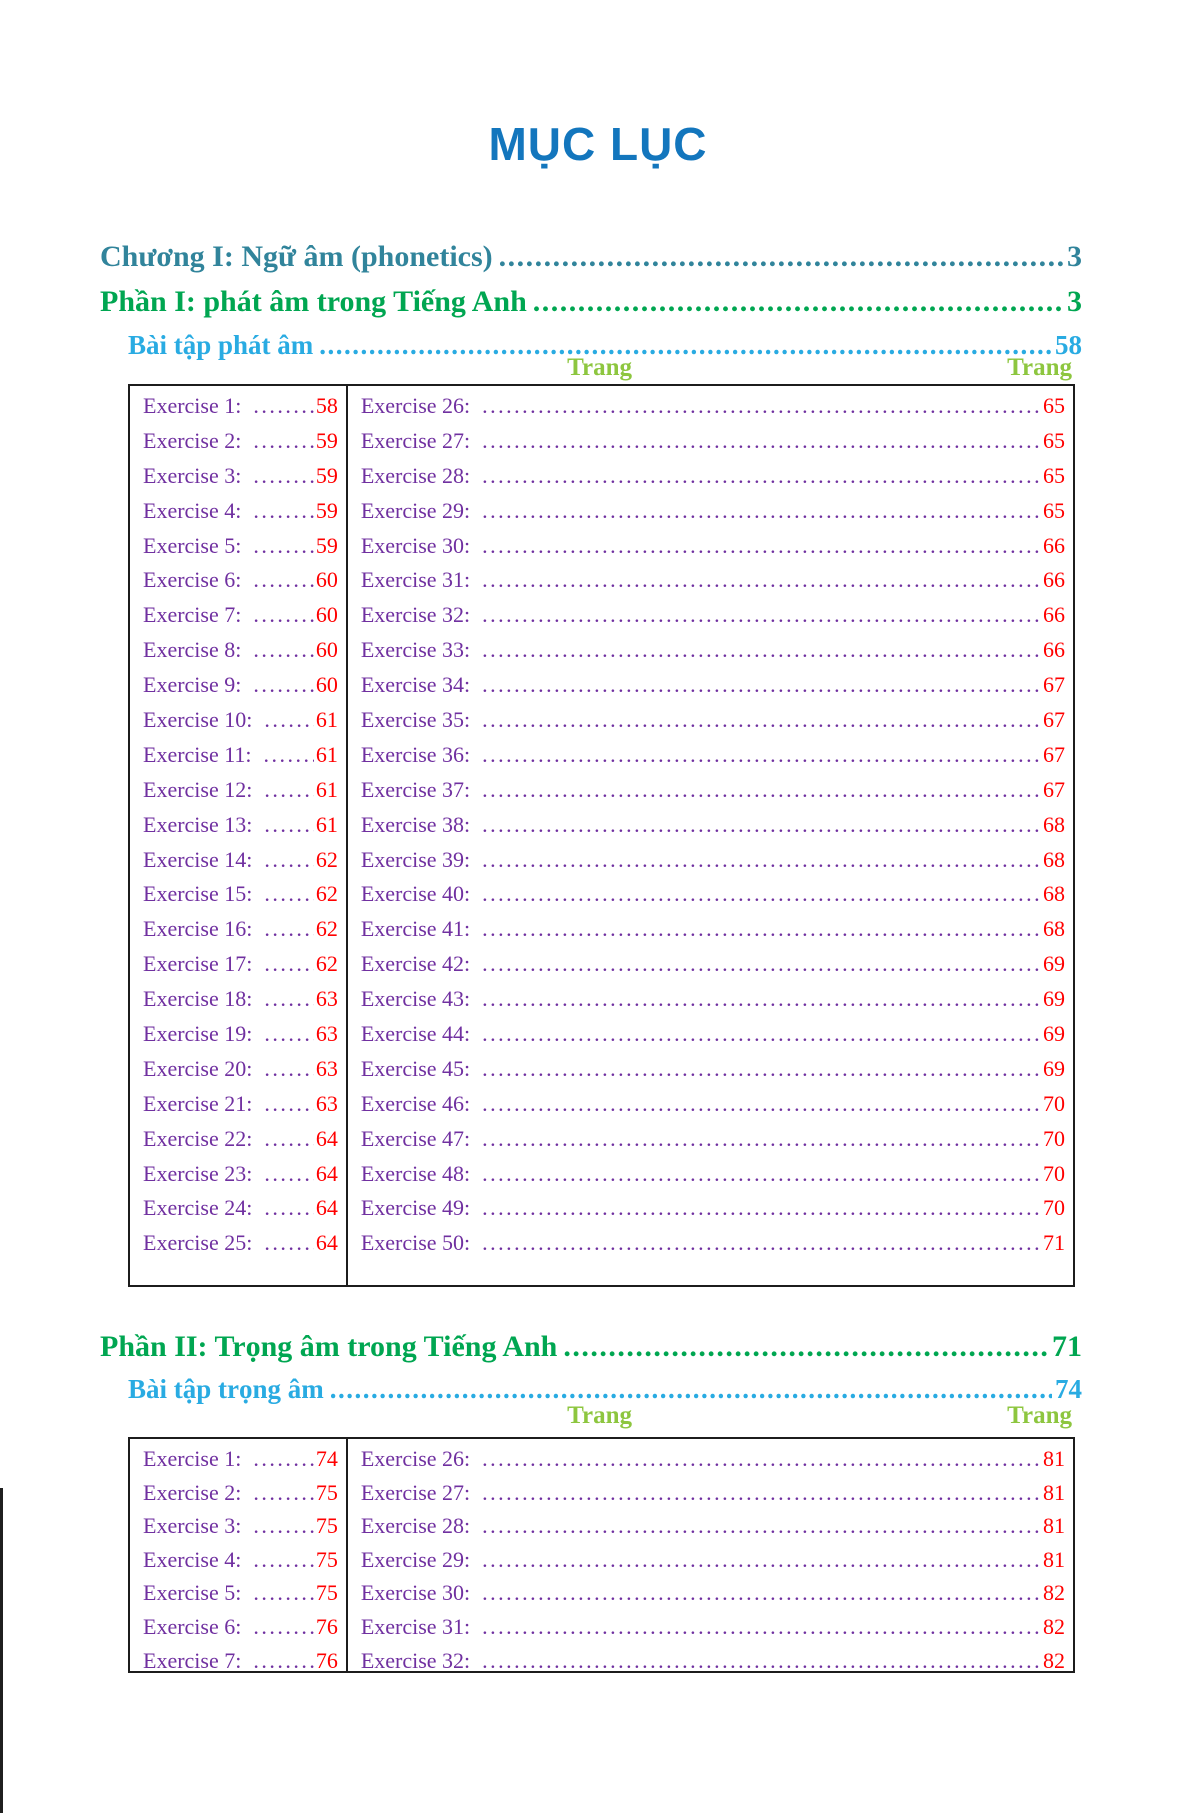 The width and height of the screenshot is (1196, 1813). I want to click on exercise-label: Exercise 38:, so click(415, 824).